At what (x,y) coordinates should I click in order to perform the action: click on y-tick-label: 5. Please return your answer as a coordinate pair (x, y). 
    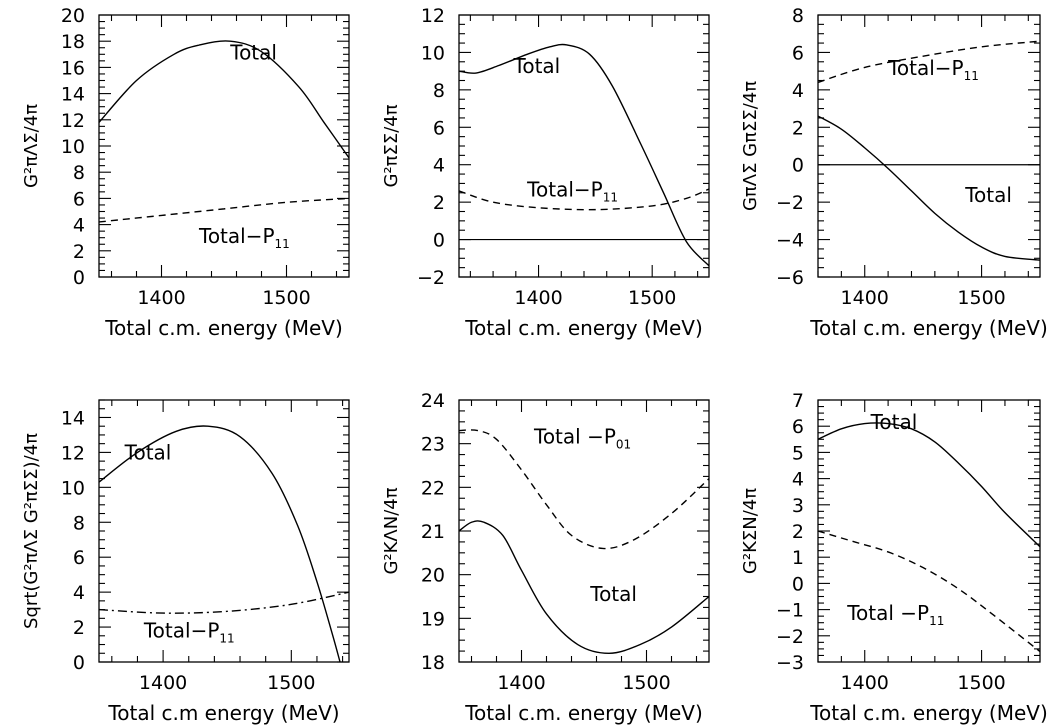
    Looking at the image, I should click on (798, 453).